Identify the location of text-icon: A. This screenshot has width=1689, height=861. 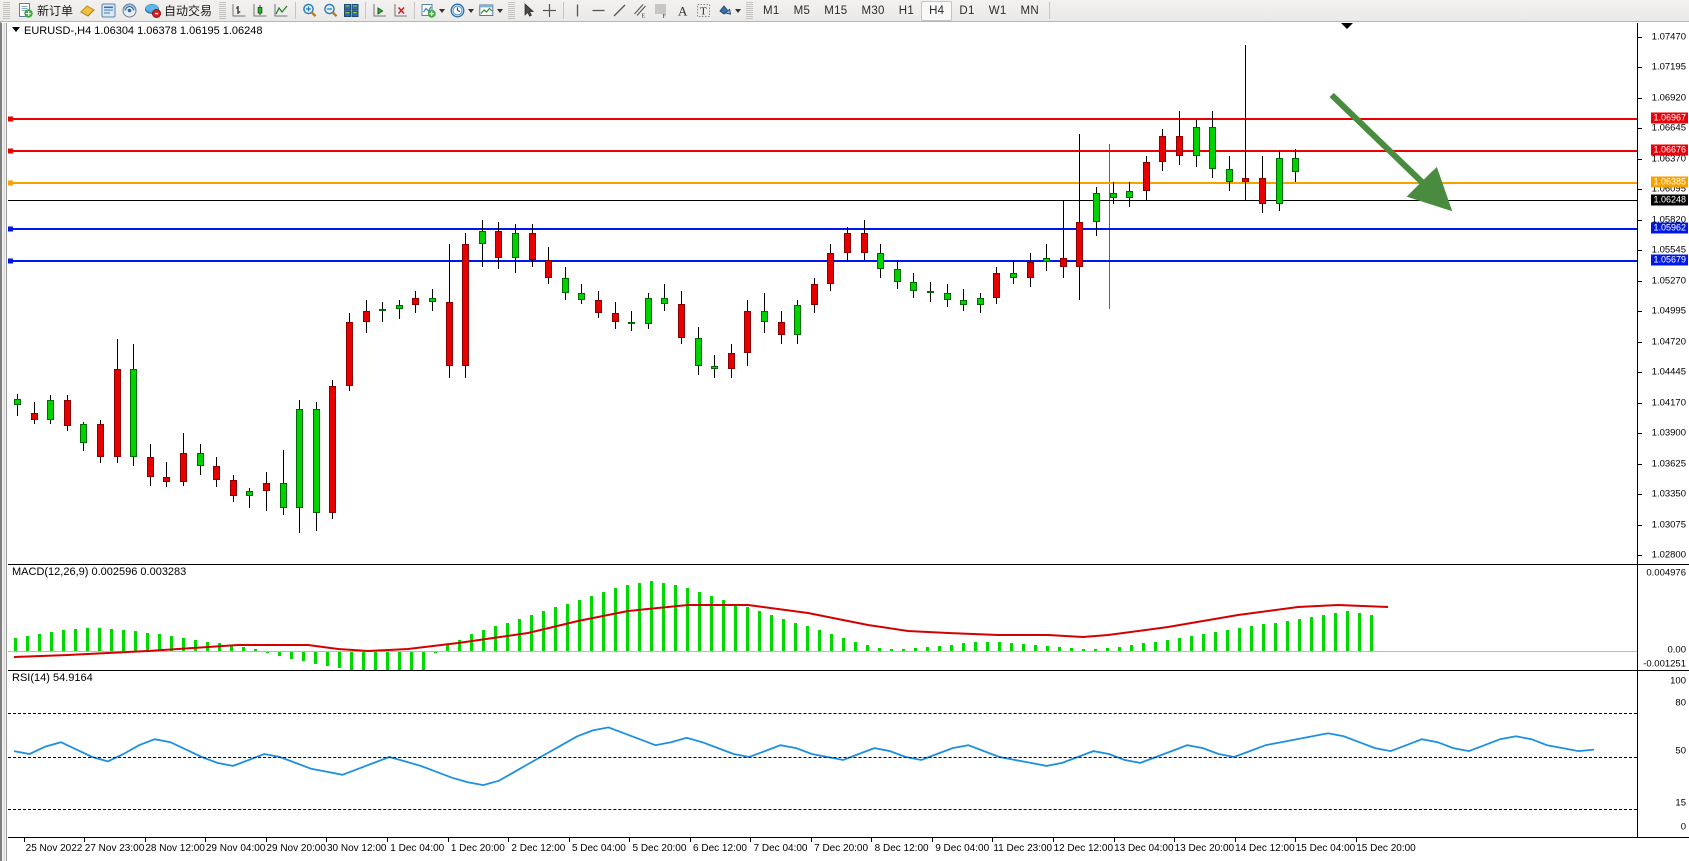
(682, 10).